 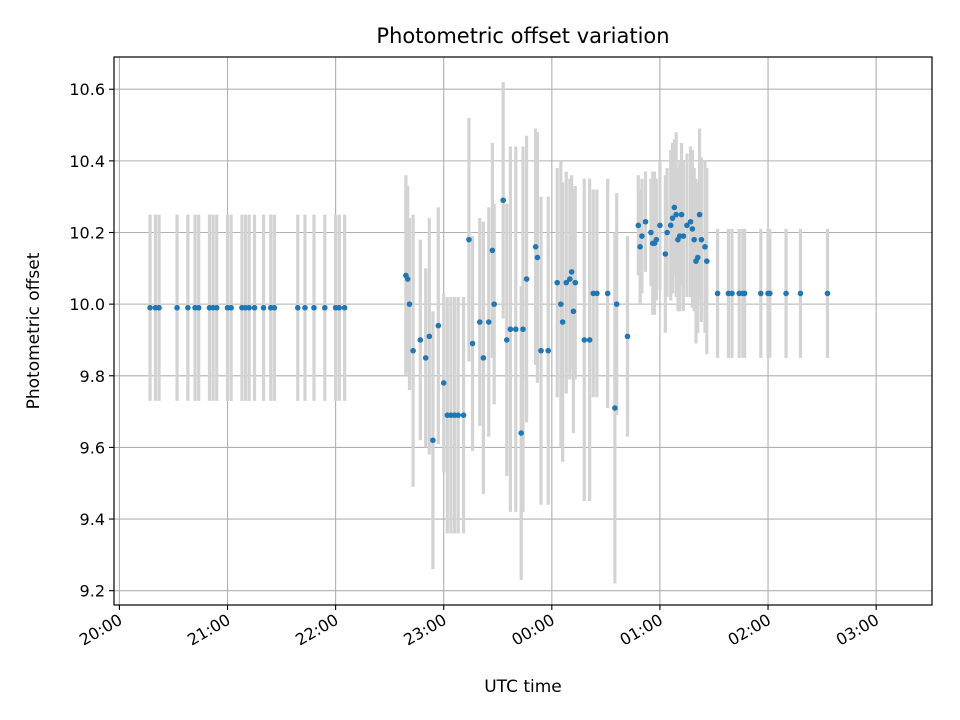 I want to click on y-tick-label: 10.2, so click(x=87, y=233).